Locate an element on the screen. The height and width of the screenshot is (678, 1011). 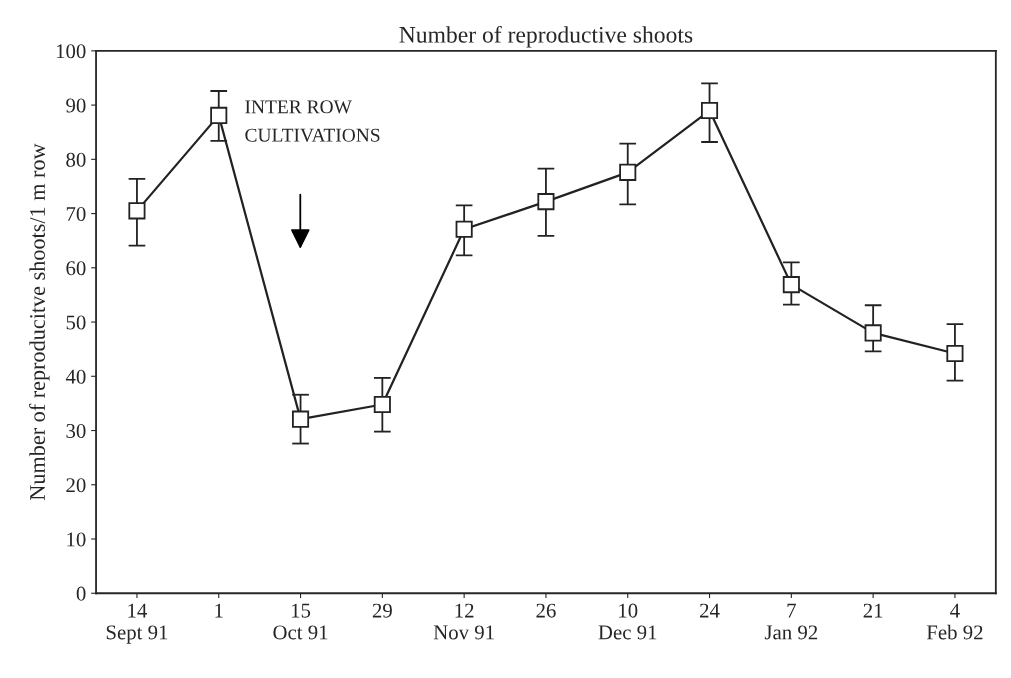
y-tick-label: 80 is located at coordinates (76, 159).